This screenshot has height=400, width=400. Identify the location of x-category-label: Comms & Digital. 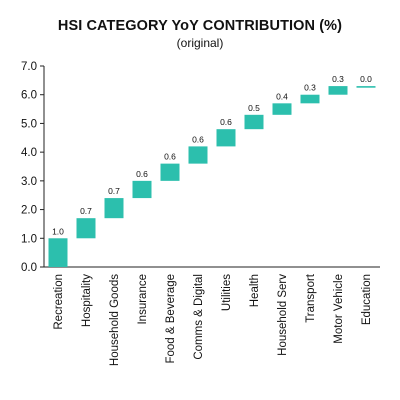
(199, 317).